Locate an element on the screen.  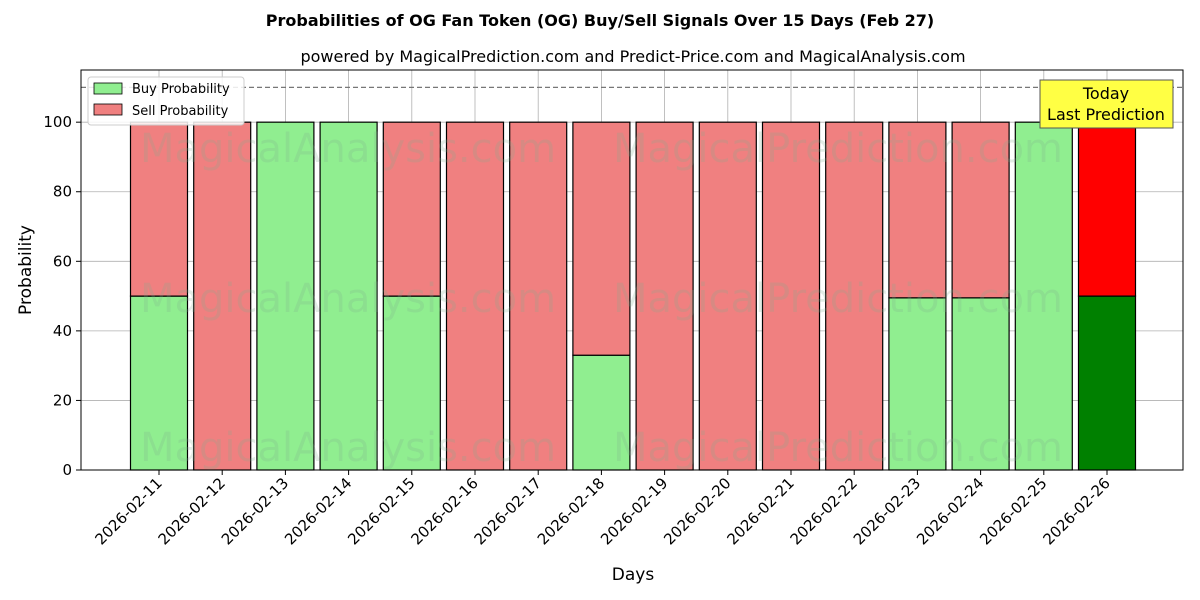
watermark-analysis-1: MagicalAnalysis.com is located at coordinates (348, 299).